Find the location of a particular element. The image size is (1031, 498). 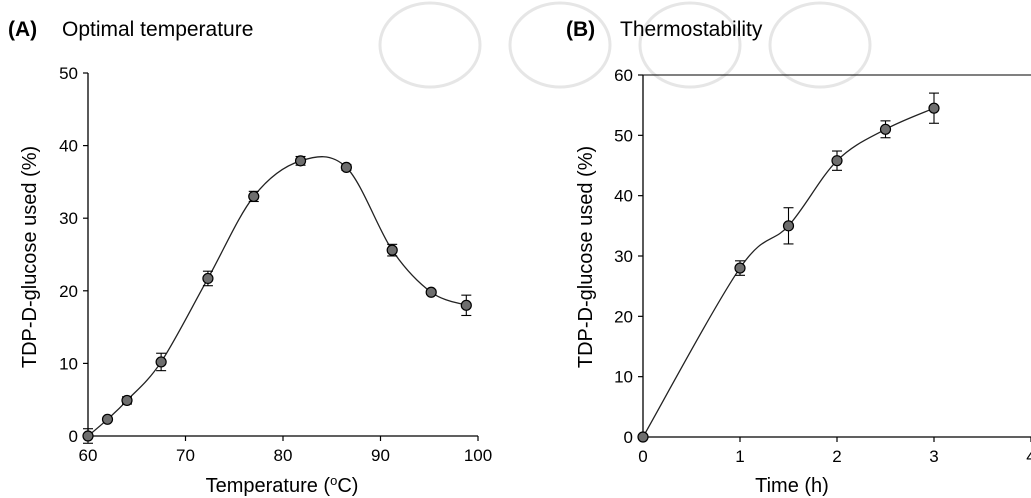

panel-b-y-tick-label: 20 is located at coordinates (623, 316).